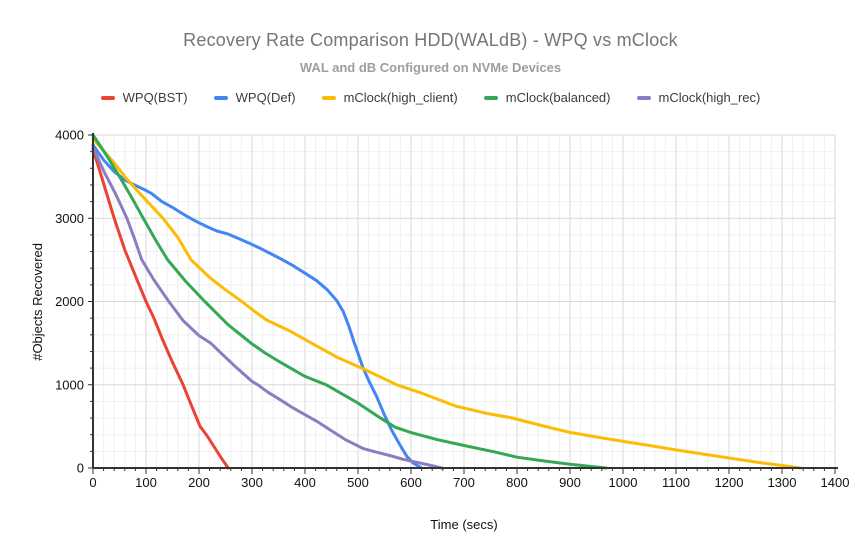  Describe the element at coordinates (570, 482) in the screenshot. I see `x-tick-label: 900` at that location.